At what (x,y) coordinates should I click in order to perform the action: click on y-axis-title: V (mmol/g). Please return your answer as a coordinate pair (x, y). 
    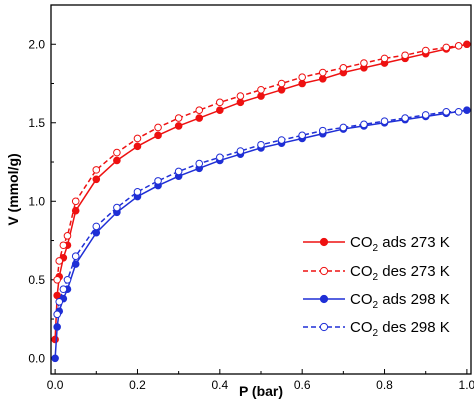
    Looking at the image, I should click on (13, 189).